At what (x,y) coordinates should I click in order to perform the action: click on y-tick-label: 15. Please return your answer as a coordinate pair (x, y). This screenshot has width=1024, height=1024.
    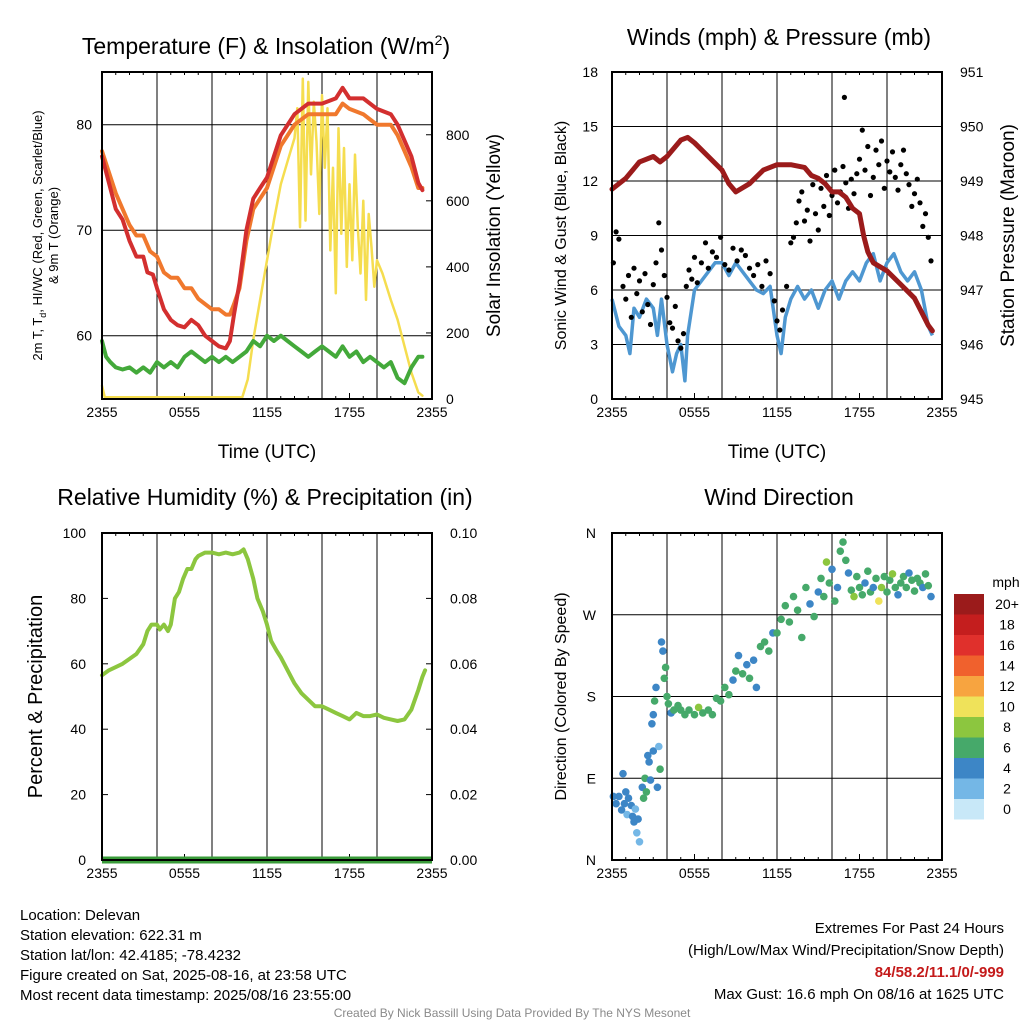
    Looking at the image, I should click on (590, 127).